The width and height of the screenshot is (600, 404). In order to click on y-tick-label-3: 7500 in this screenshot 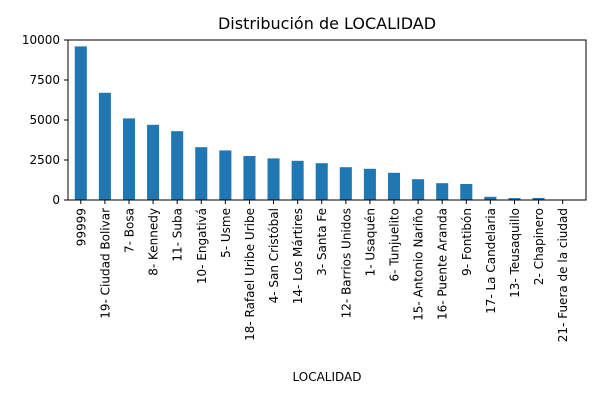, I will do `click(44, 80)`.